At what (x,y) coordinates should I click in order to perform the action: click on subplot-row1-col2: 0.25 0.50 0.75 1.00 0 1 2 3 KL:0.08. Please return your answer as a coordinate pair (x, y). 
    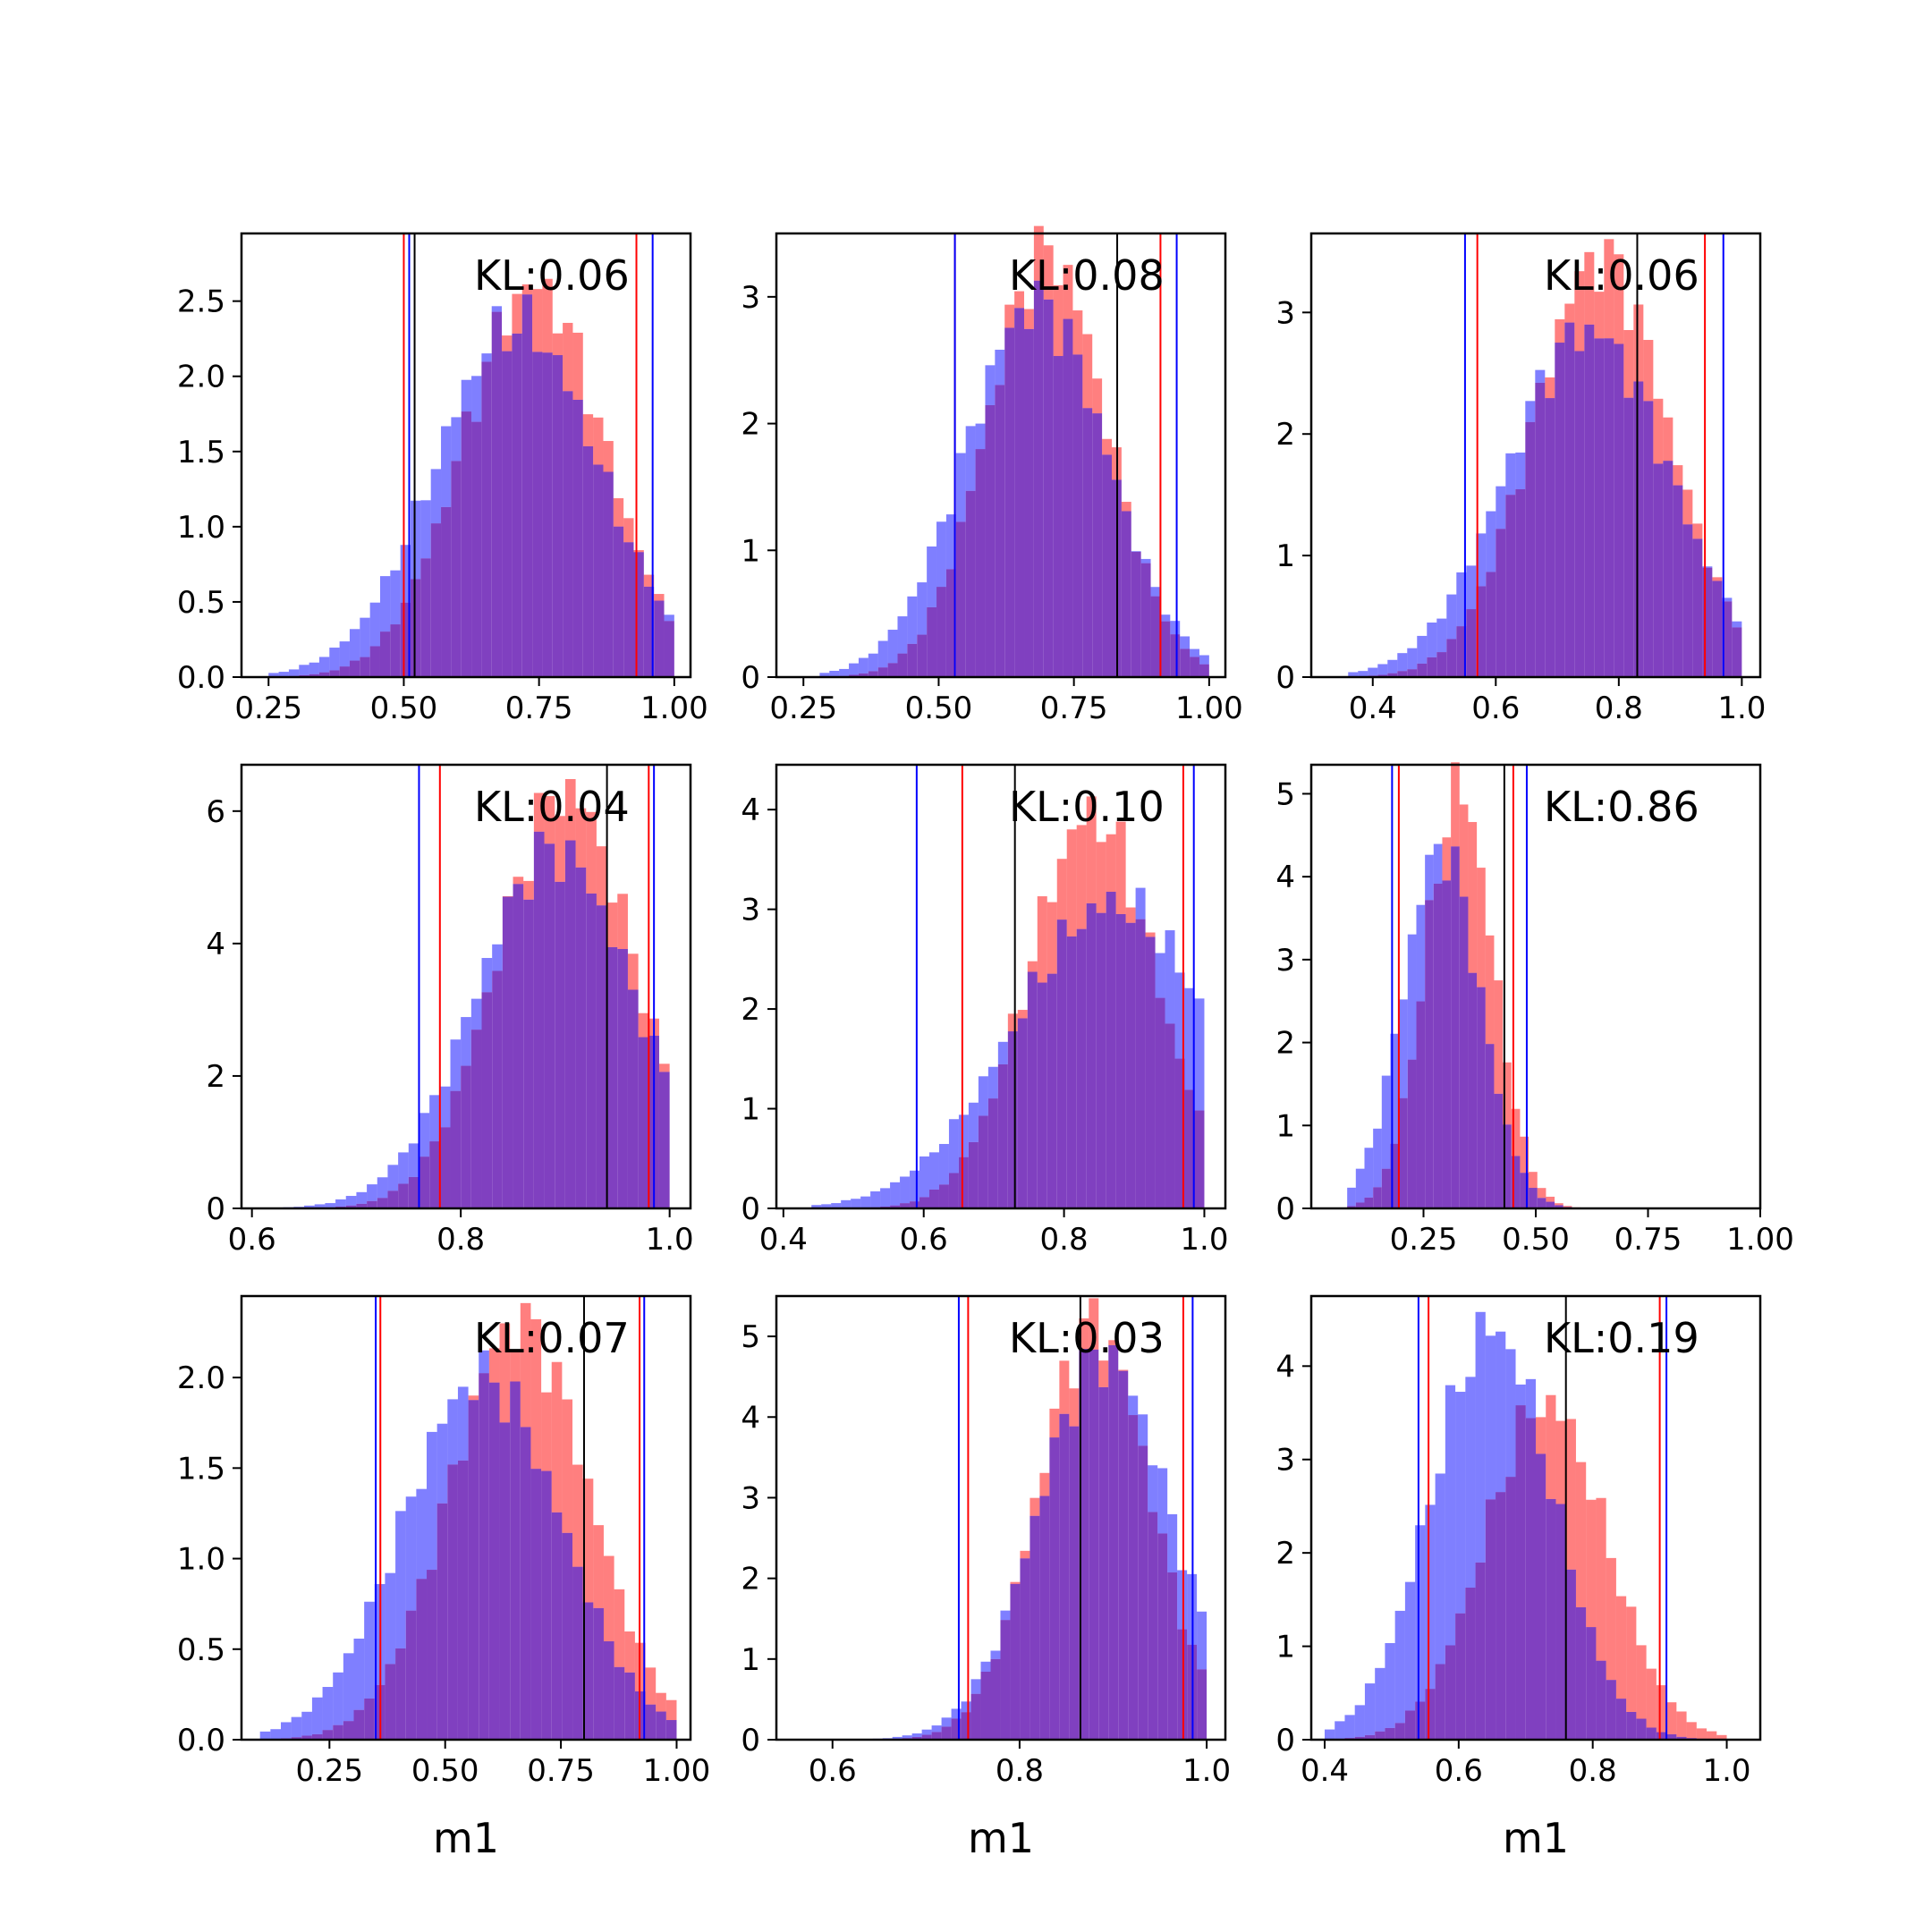
    Looking at the image, I should click on (992, 475).